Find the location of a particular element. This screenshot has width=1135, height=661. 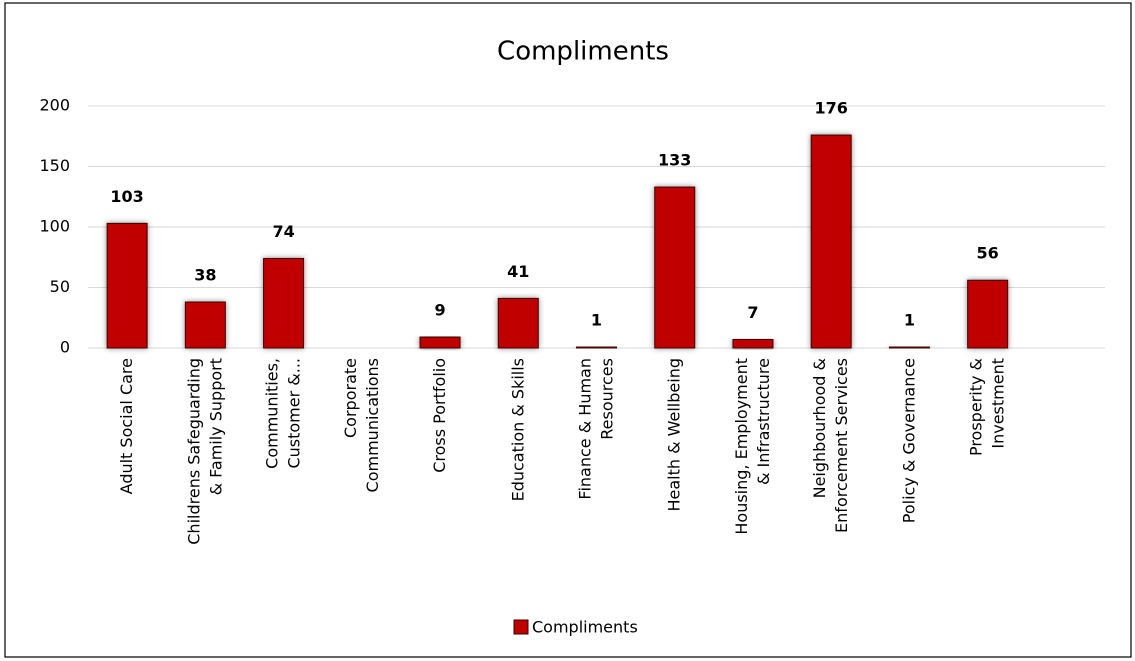

data-label: 9 is located at coordinates (439, 310).